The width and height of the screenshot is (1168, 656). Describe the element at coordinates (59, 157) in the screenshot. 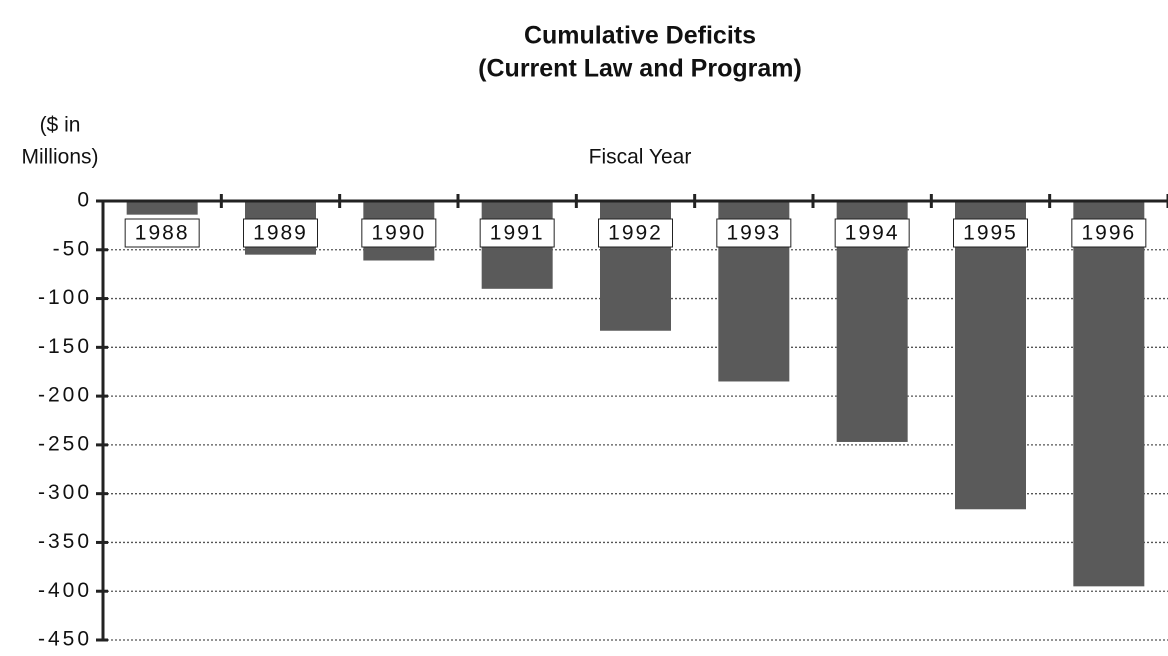

I see `y-axis-label: Millions)` at that location.